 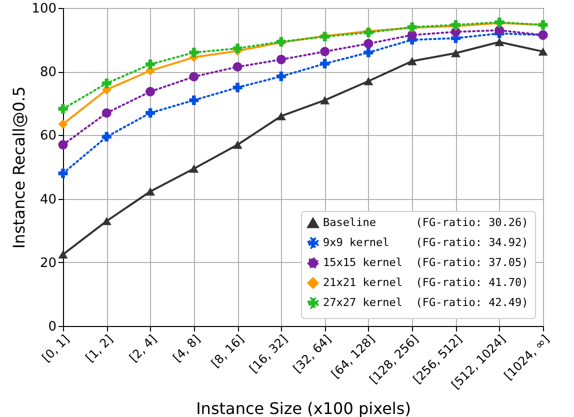 I want to click on x-tick-label: [2, 4], so click(x=143, y=348).